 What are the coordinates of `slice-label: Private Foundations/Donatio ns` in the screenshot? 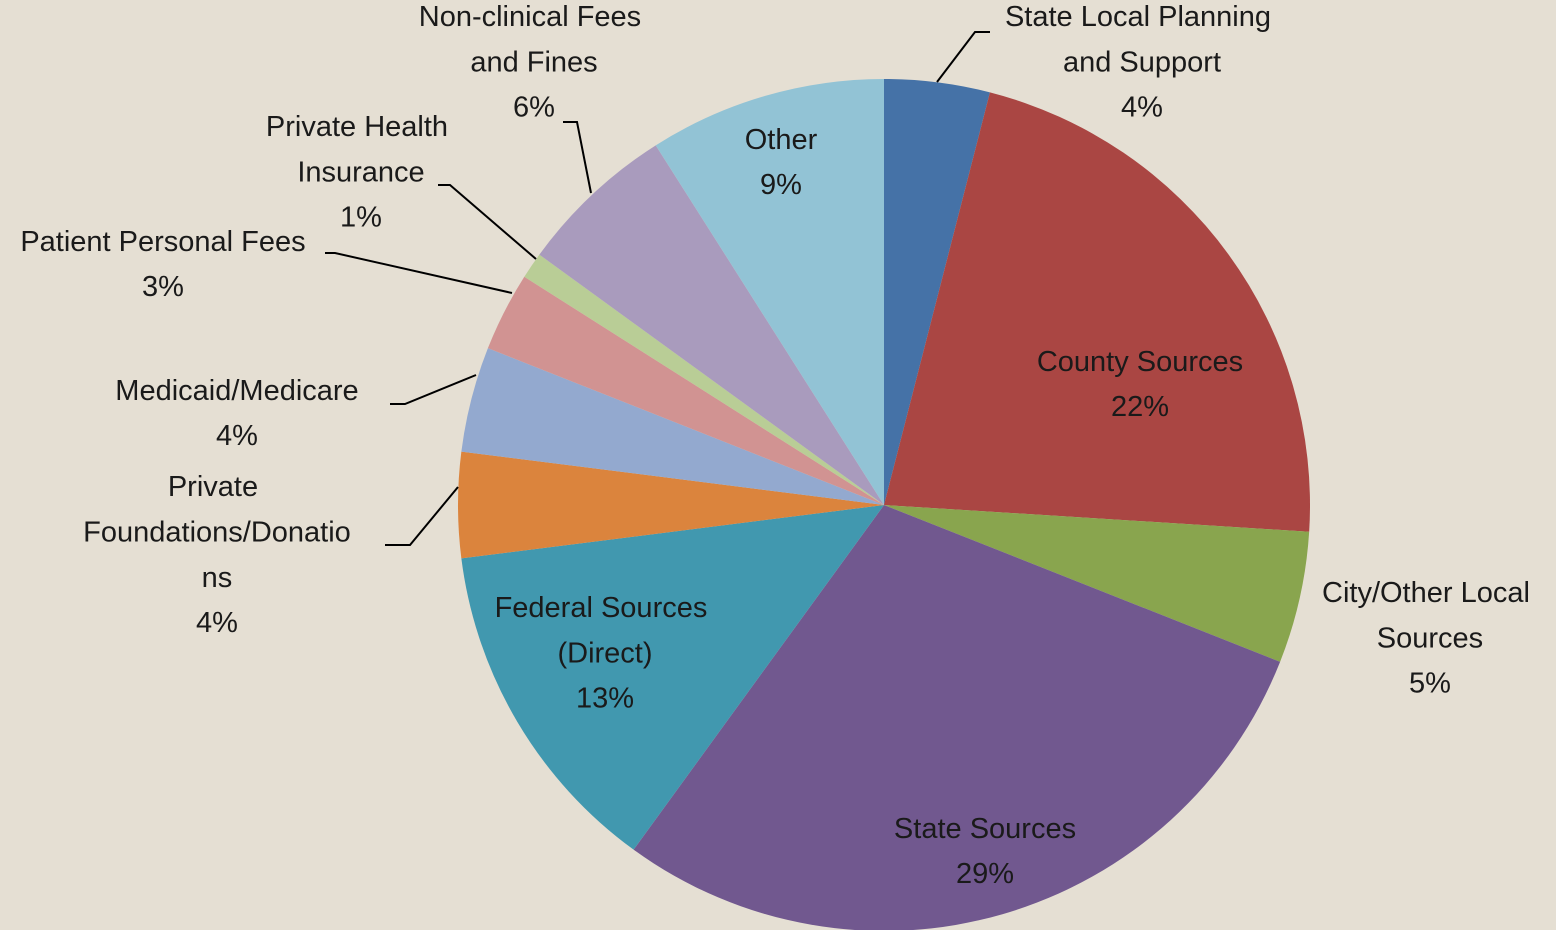 It's located at (217, 532).